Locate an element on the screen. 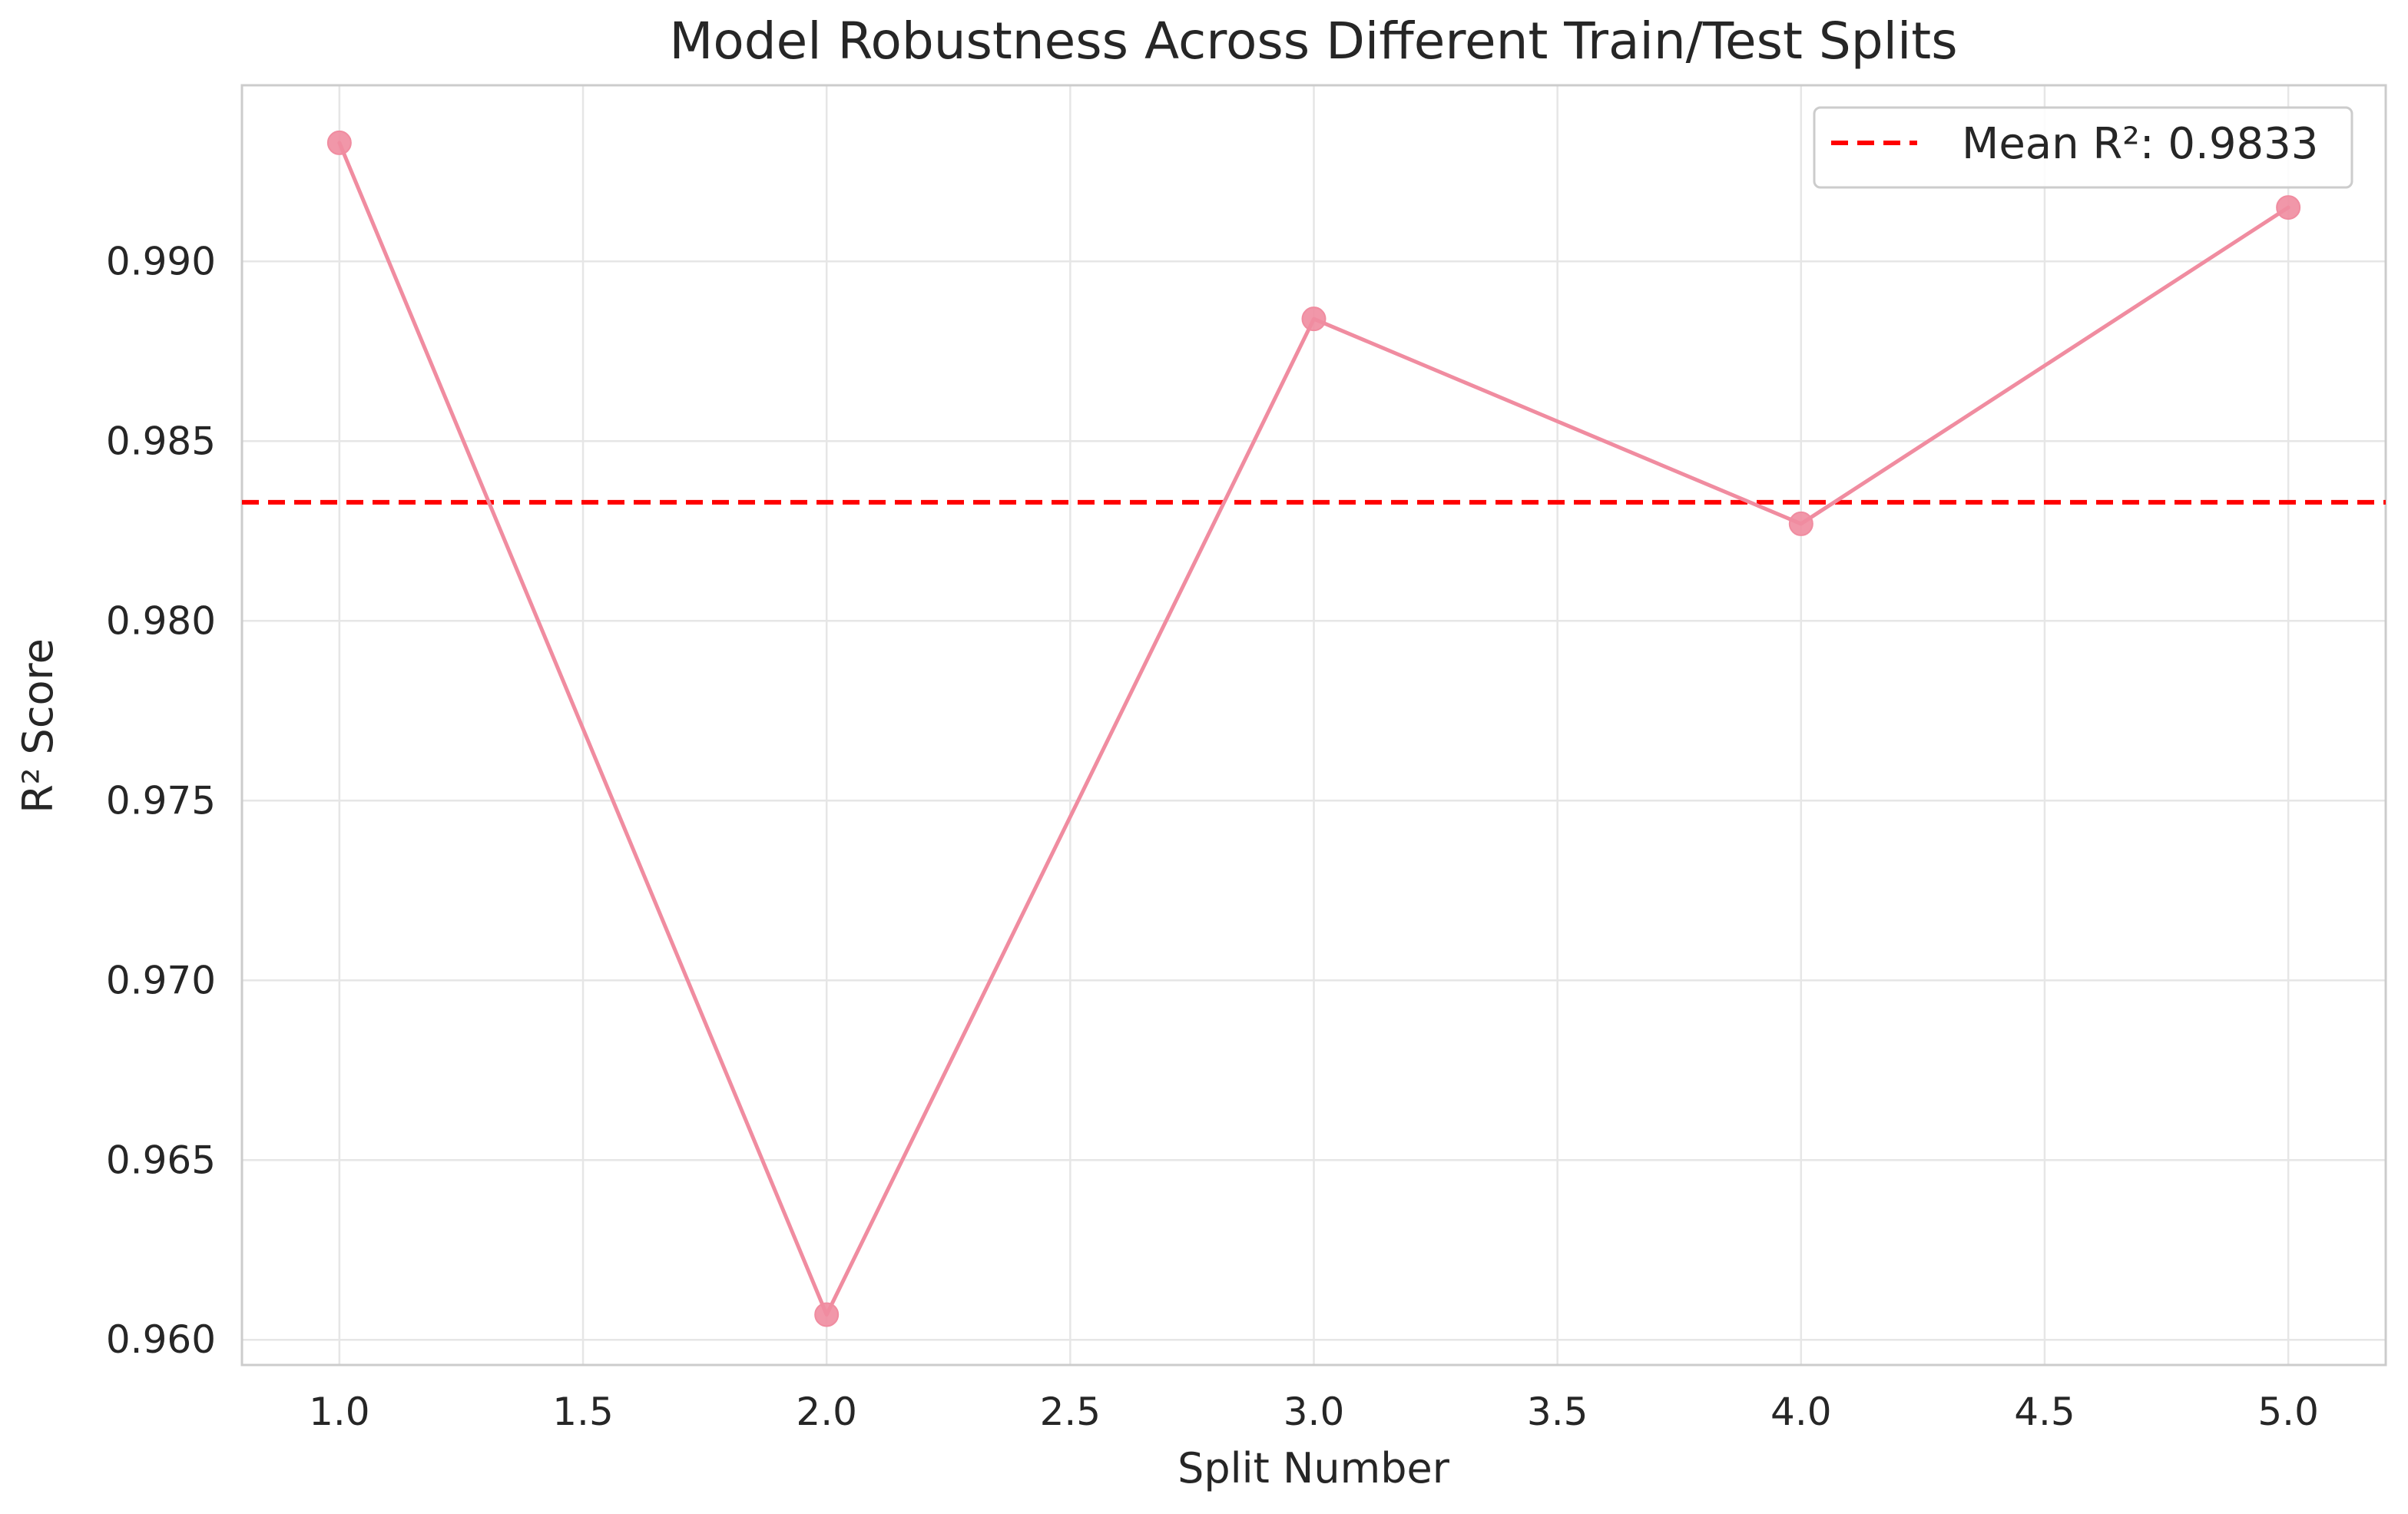 The image size is (2408, 1514). y-tick-label: 0.965 is located at coordinates (161, 1160).